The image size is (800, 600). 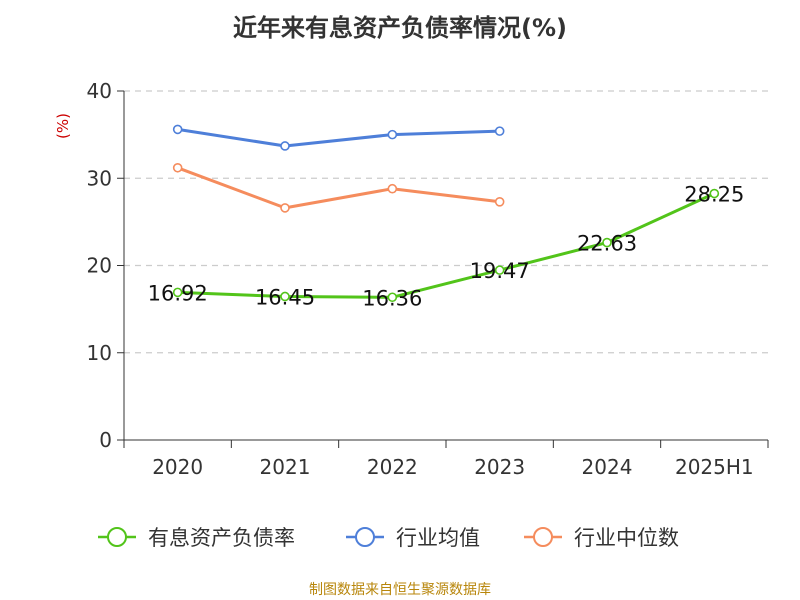 I want to click on legend-label: 行业中位数, so click(x=626, y=538).